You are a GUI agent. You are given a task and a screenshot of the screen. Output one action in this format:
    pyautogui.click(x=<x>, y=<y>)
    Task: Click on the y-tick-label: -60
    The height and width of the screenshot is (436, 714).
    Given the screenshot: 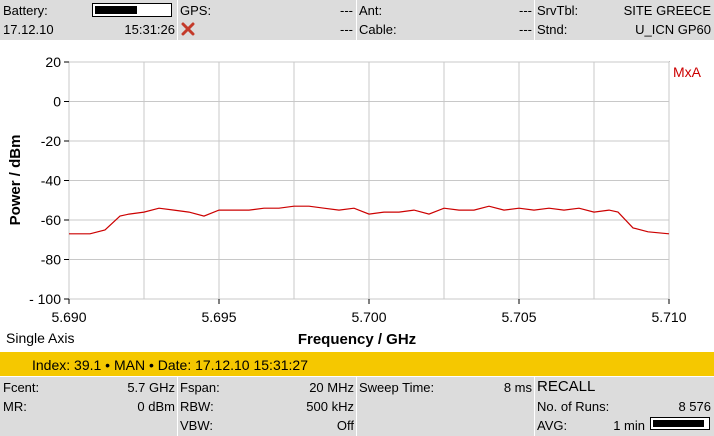 What is the action you would take?
    pyautogui.click(x=51, y=220)
    